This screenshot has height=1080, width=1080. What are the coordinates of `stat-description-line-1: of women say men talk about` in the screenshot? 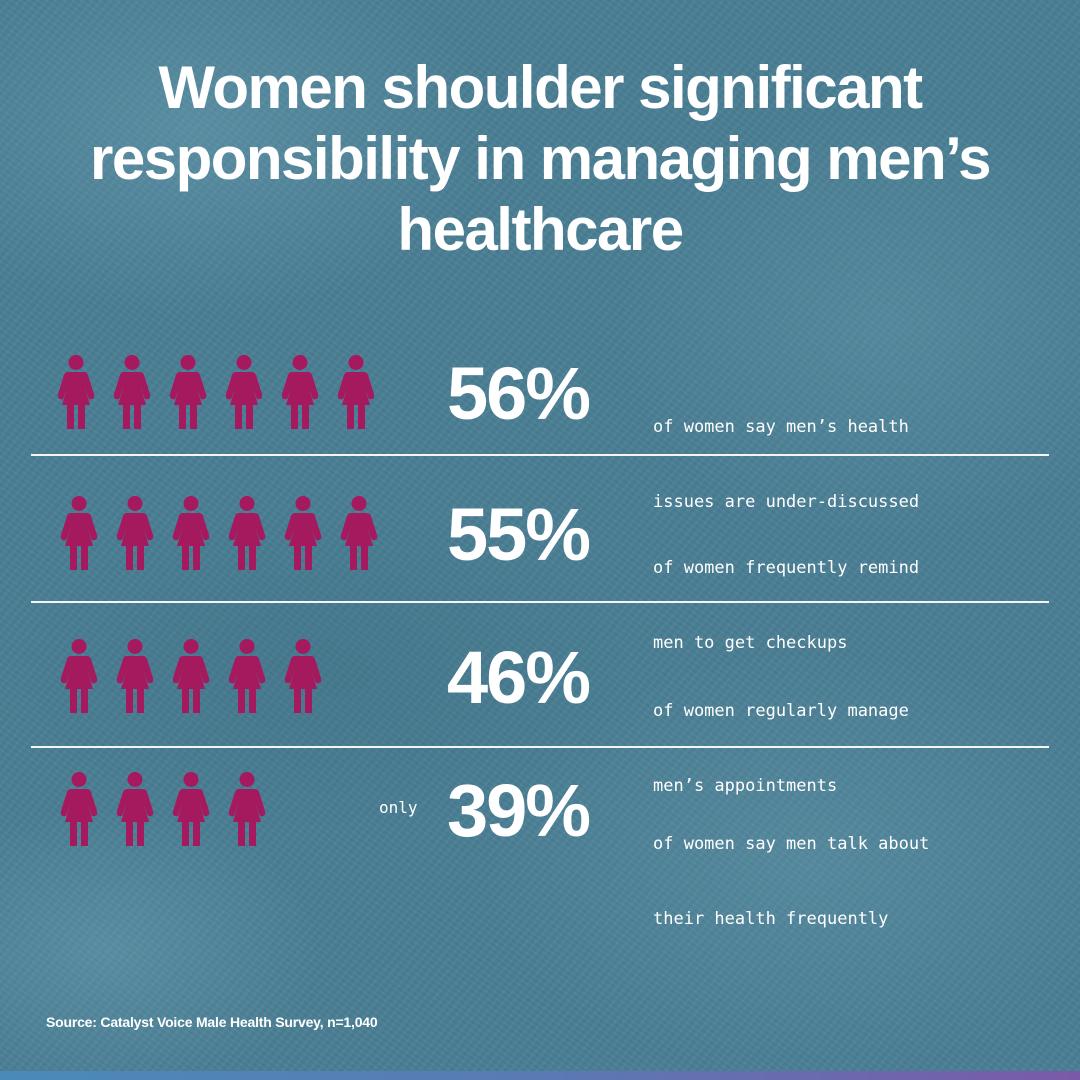 It's located at (791, 844).